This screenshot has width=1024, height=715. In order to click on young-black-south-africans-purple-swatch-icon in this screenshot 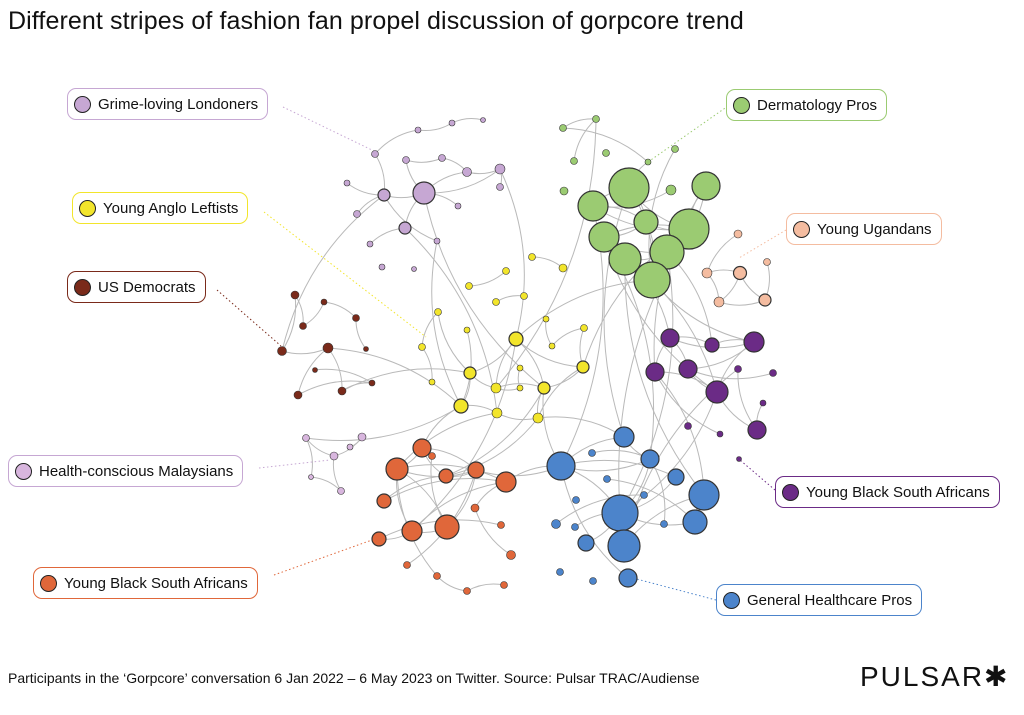, I will do `click(790, 492)`.